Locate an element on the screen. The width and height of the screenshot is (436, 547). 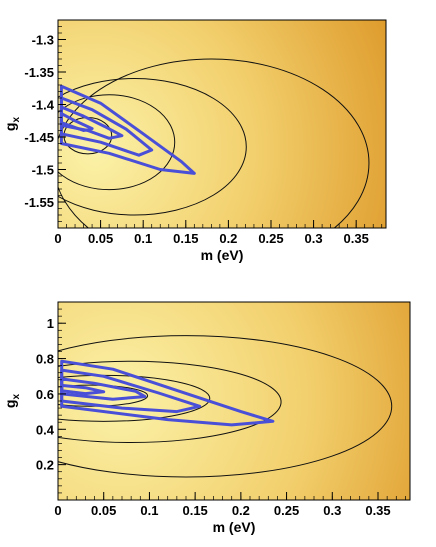
chart-bottom-x-axis-label: m (eV) is located at coordinates (234, 527).